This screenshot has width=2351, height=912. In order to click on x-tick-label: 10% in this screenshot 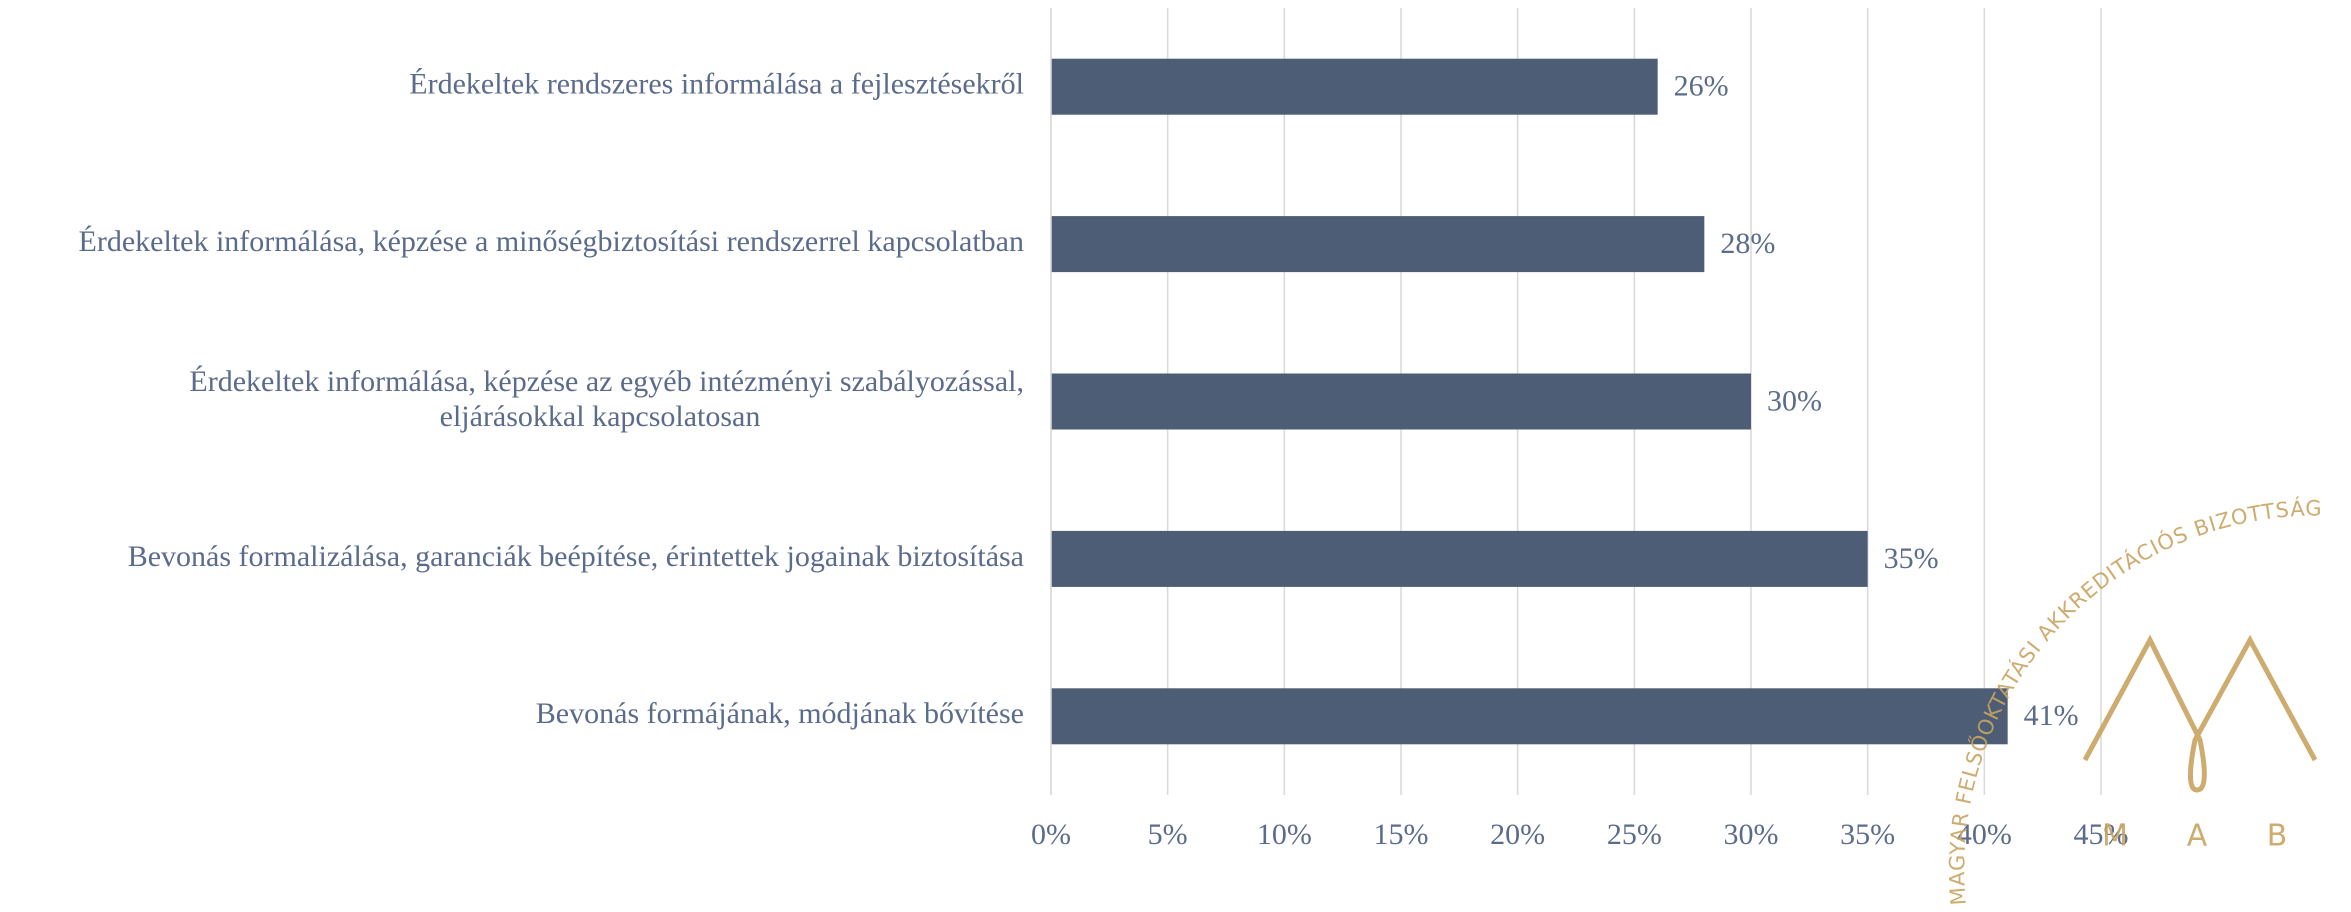, I will do `click(1284, 834)`.